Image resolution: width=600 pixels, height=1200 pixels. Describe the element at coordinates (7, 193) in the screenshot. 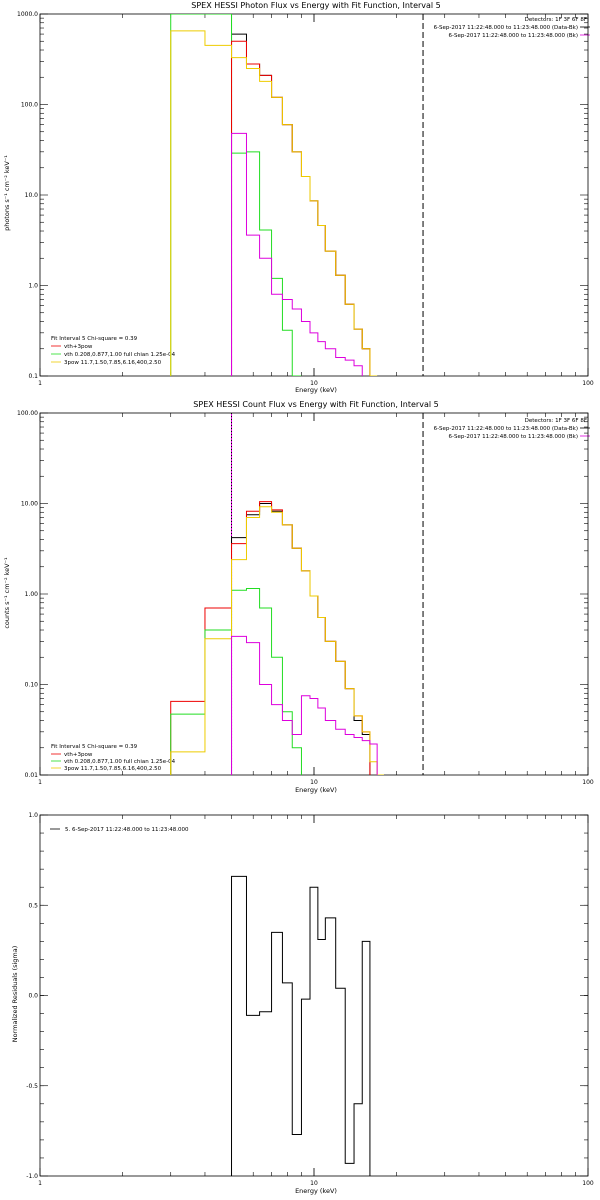

I see `y-axis-label: photons s⁻¹ cm⁻² keV⁻¹` at that location.